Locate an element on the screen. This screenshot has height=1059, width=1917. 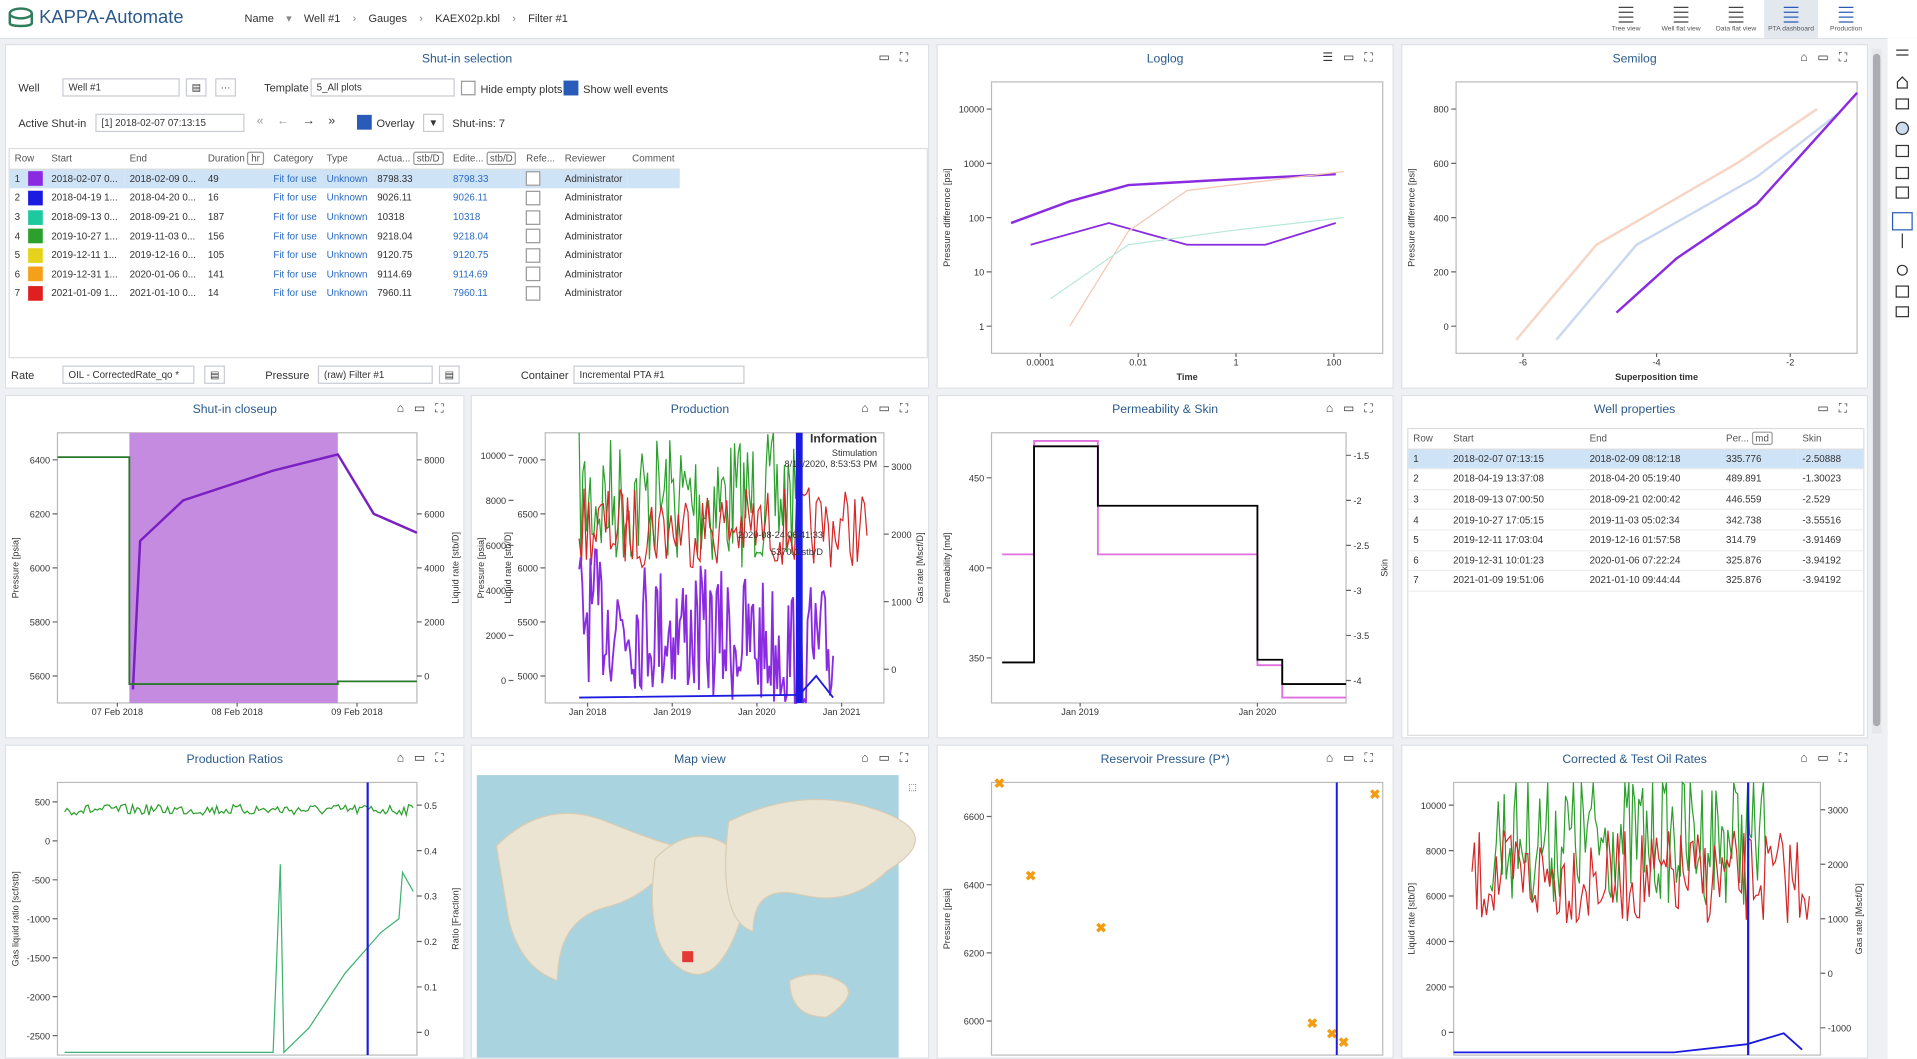
show-events: Show well events is located at coordinates (615, 88).